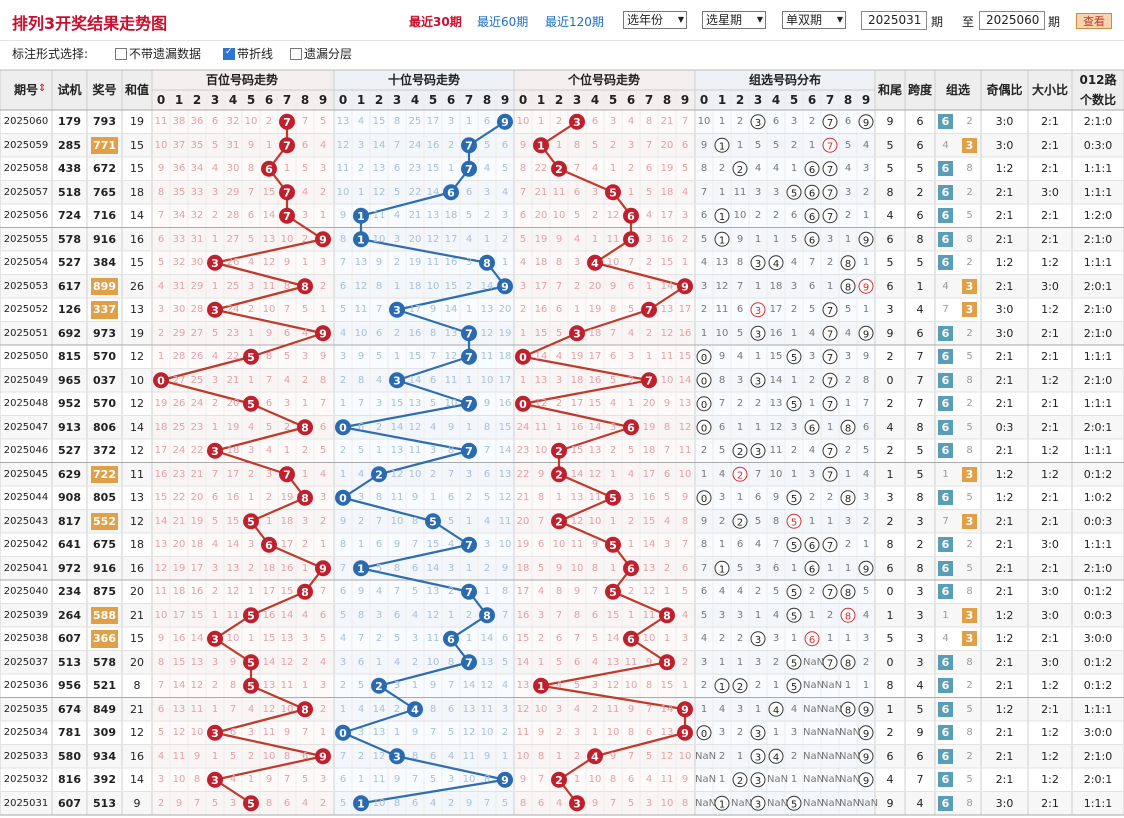  What do you see at coordinates (740, 100) in the screenshot?
I see `header-digit: 2` at bounding box center [740, 100].